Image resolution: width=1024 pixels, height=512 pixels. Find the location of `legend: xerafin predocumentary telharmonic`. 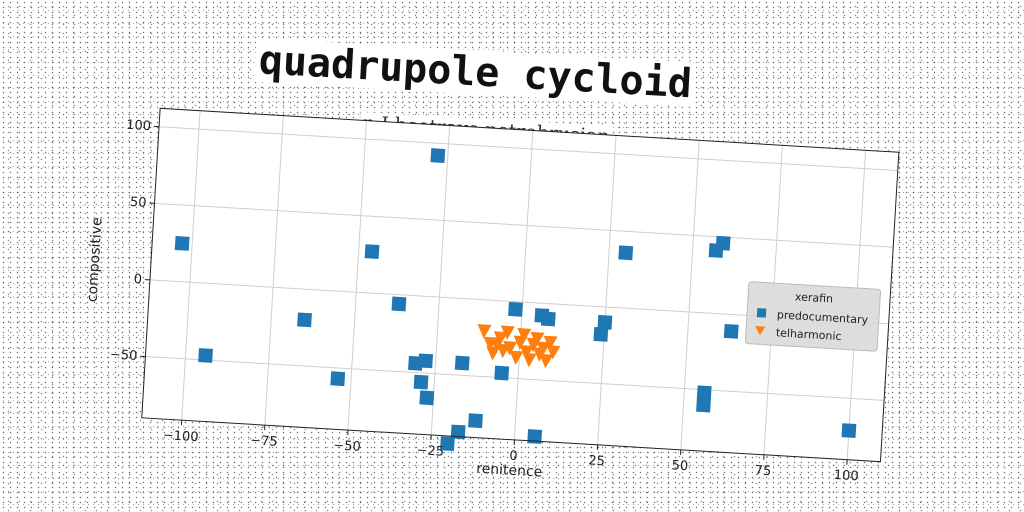

legend: xerafin predocumentary telharmonic is located at coordinates (812, 316).